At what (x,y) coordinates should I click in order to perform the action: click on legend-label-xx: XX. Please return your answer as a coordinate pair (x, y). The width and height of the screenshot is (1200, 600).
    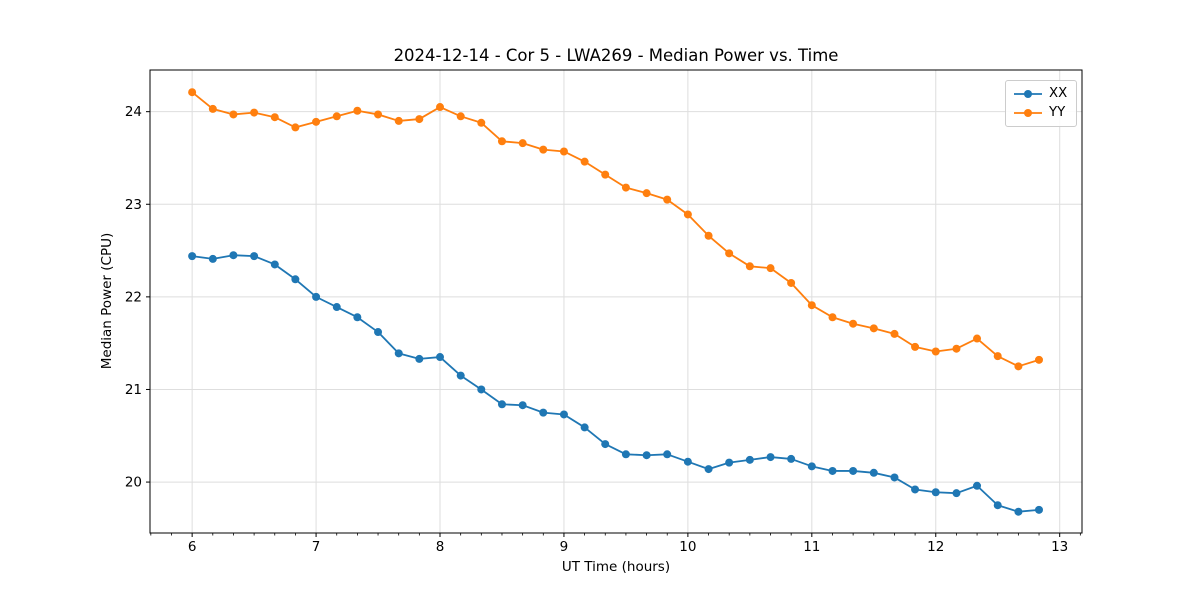
    Looking at the image, I should click on (1058, 93).